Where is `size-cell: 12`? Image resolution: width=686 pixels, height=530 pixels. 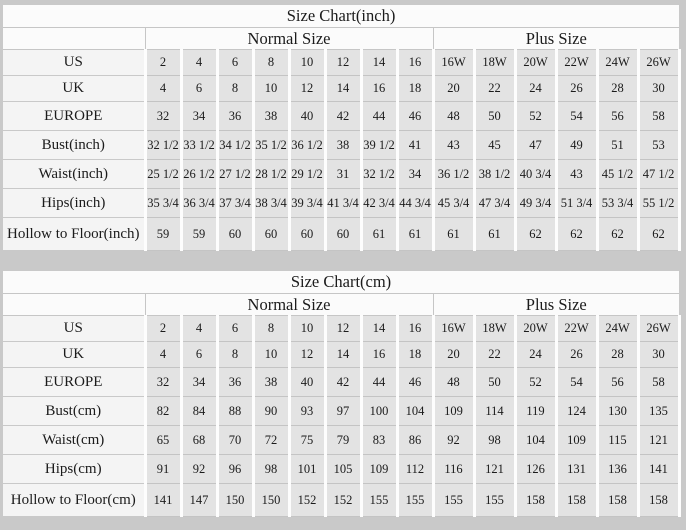 size-cell: 12 is located at coordinates (306, 354).